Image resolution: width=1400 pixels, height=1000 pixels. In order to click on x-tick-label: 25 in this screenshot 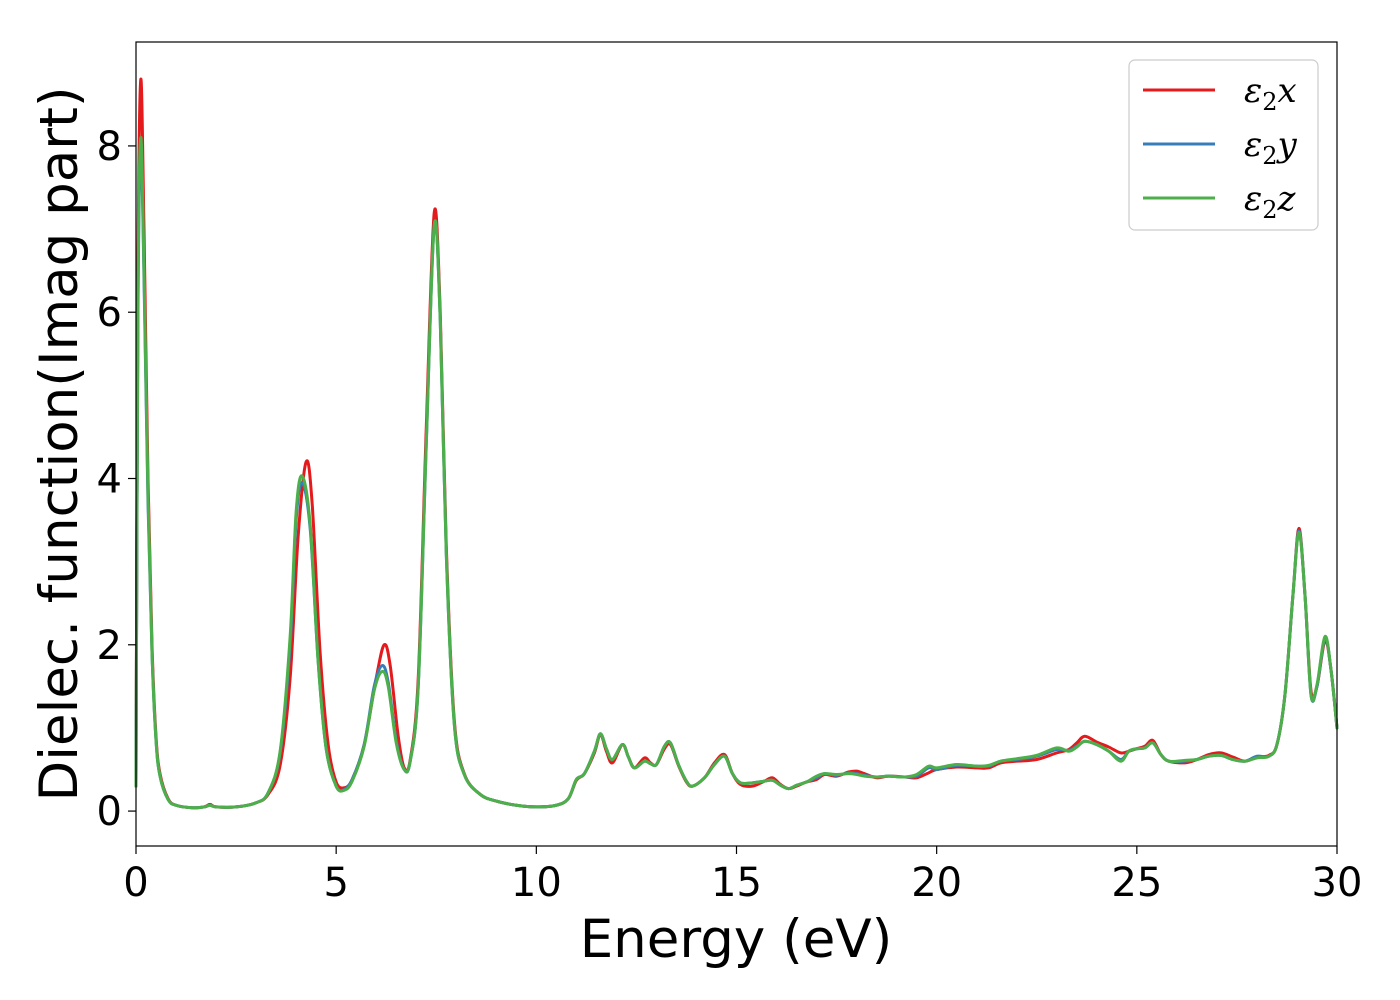, I will do `click(1136, 883)`.